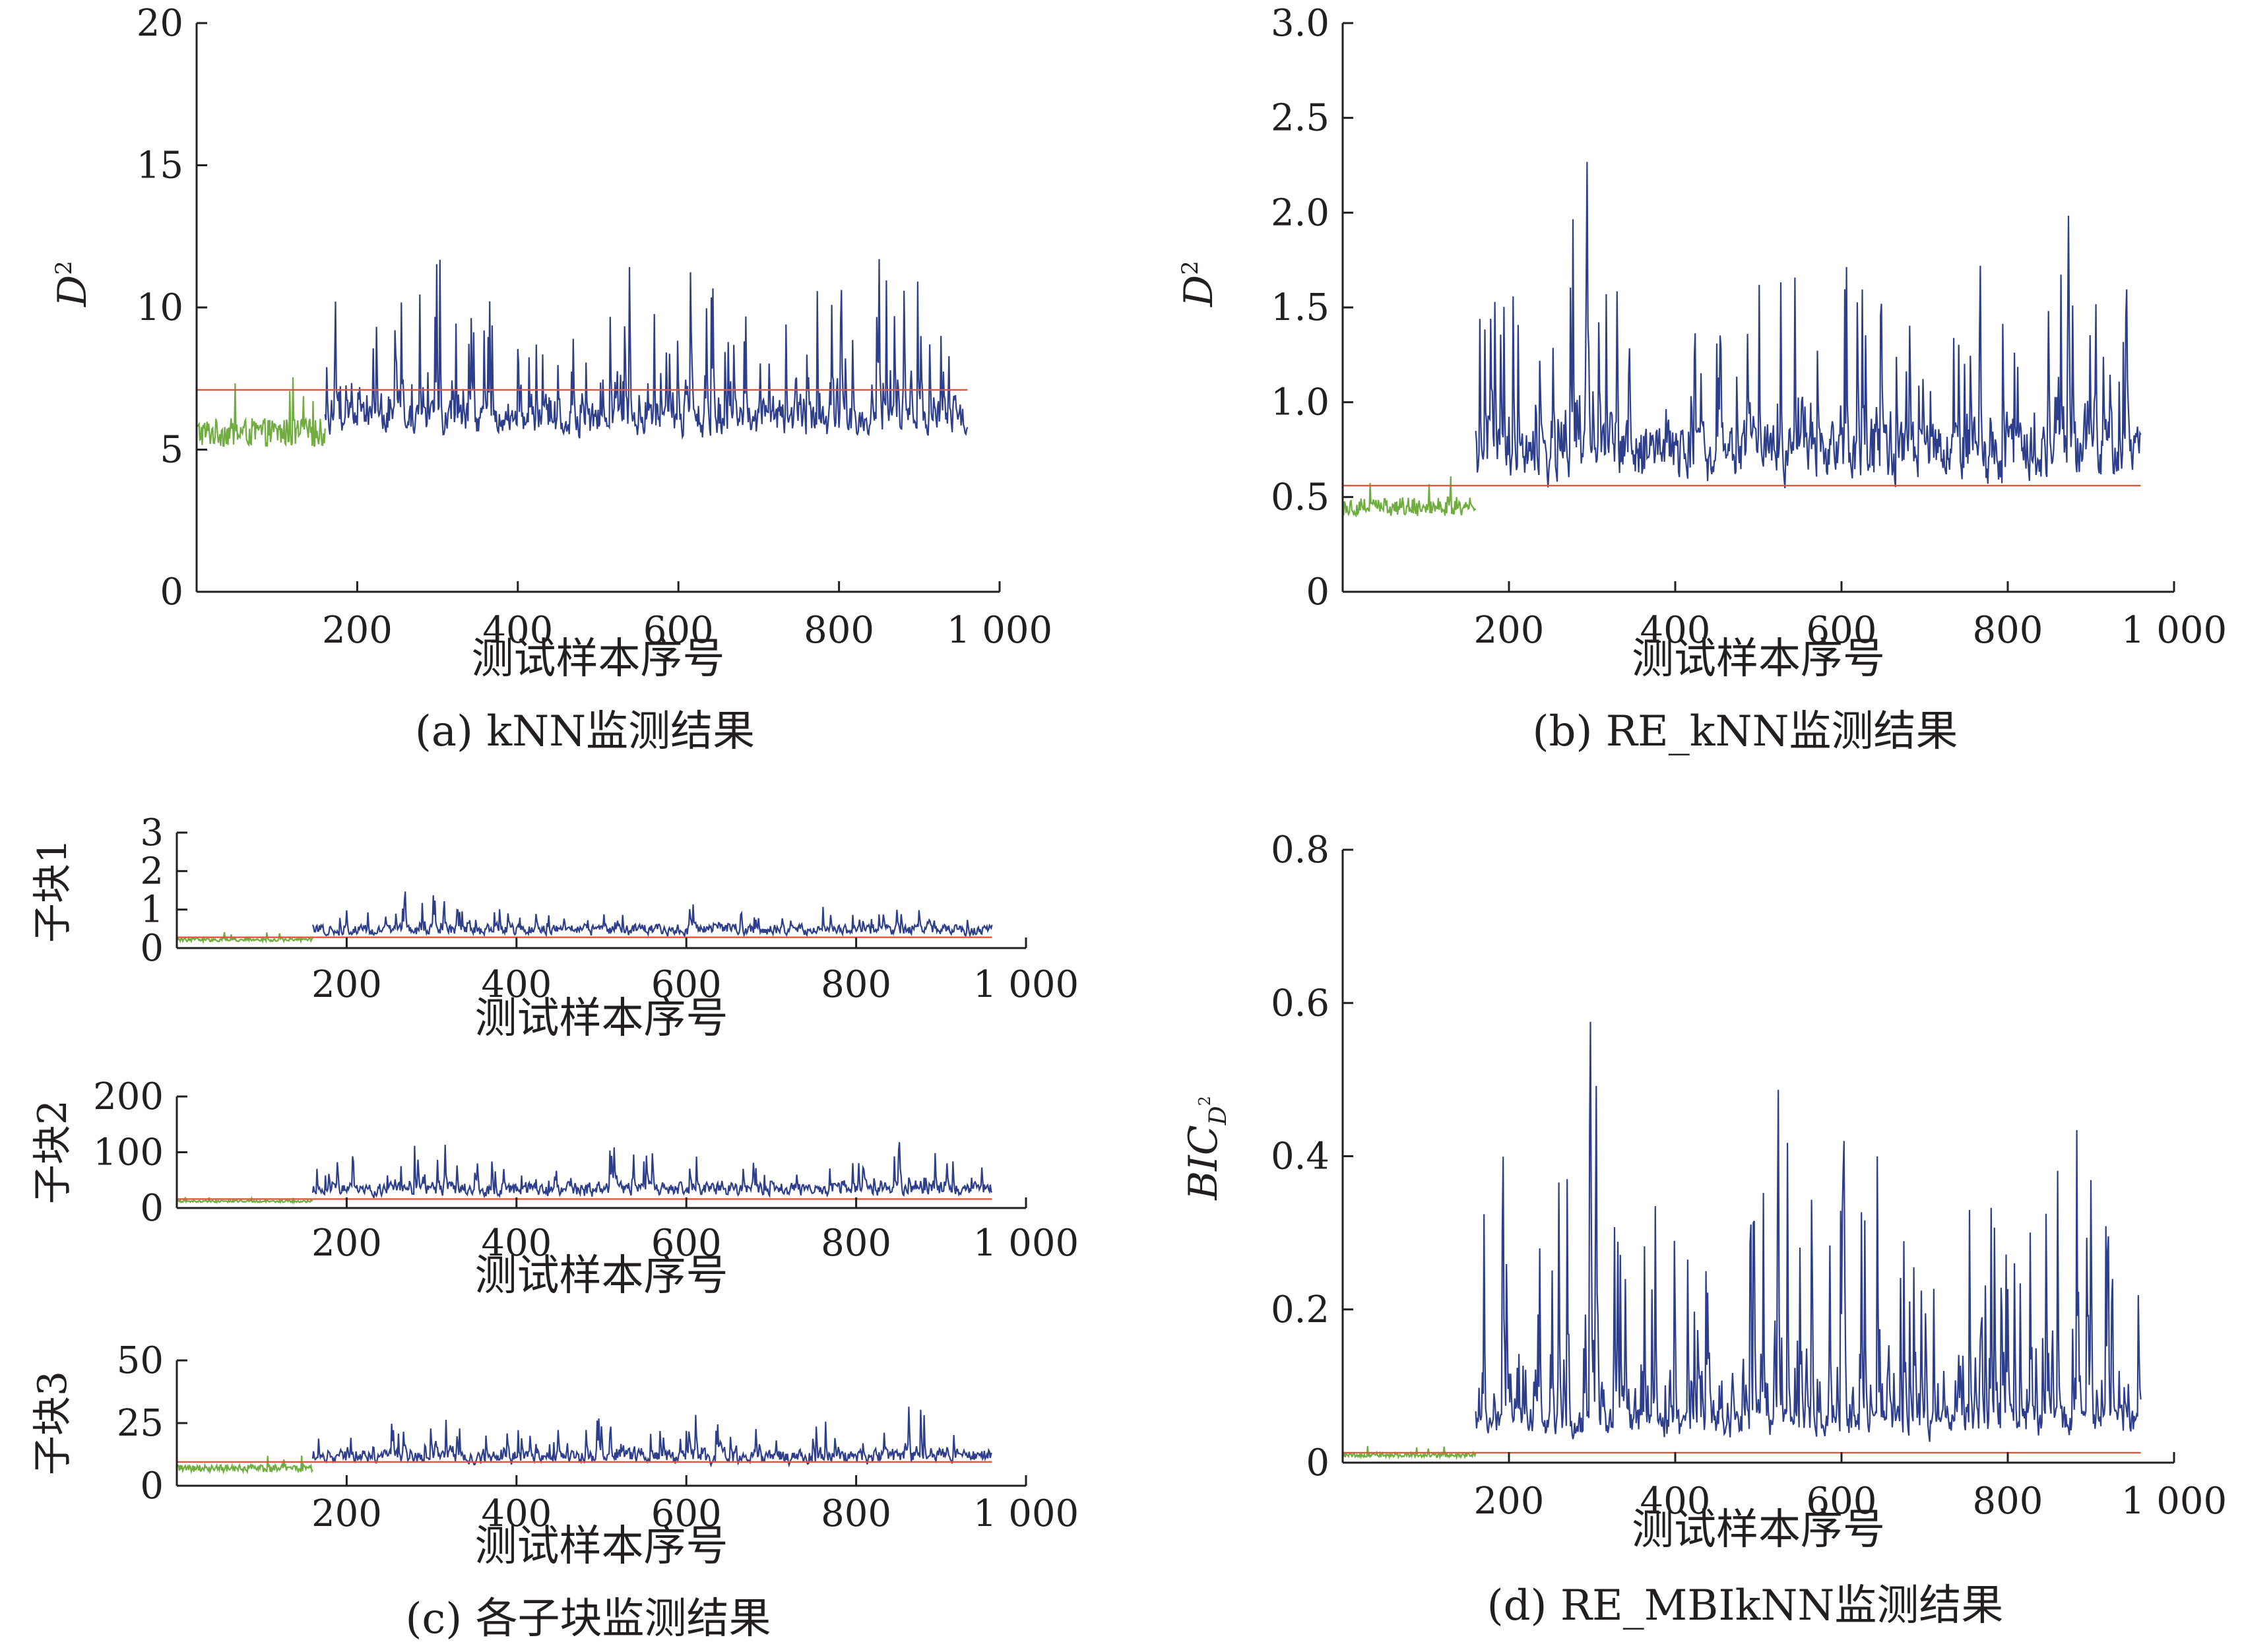 The height and width of the screenshot is (1652, 2242). I want to click on y-tick-label: 20, so click(160, 23).